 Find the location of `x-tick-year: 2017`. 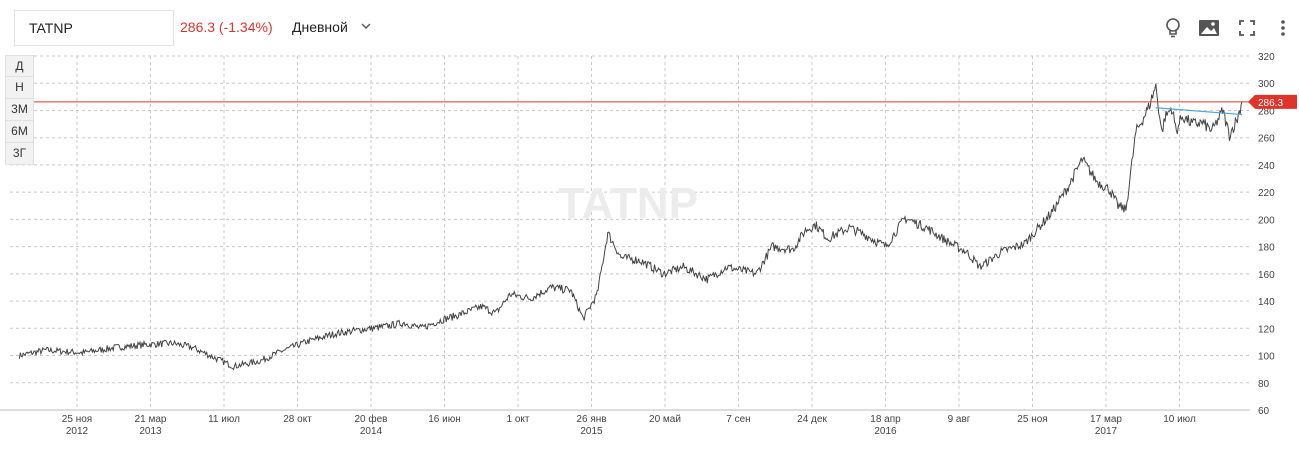

x-tick-year: 2017 is located at coordinates (1106, 431).